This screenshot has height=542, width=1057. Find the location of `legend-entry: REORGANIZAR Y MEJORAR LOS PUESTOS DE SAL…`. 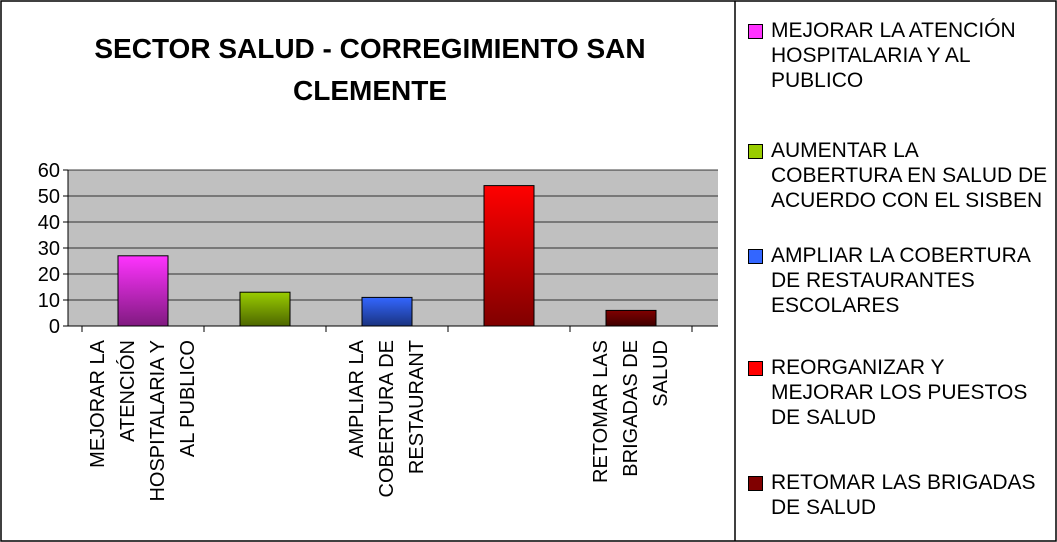

legend-entry: REORGANIZAR Y MEJORAR LOS PUESTOS DE SAL… is located at coordinates (898, 392).